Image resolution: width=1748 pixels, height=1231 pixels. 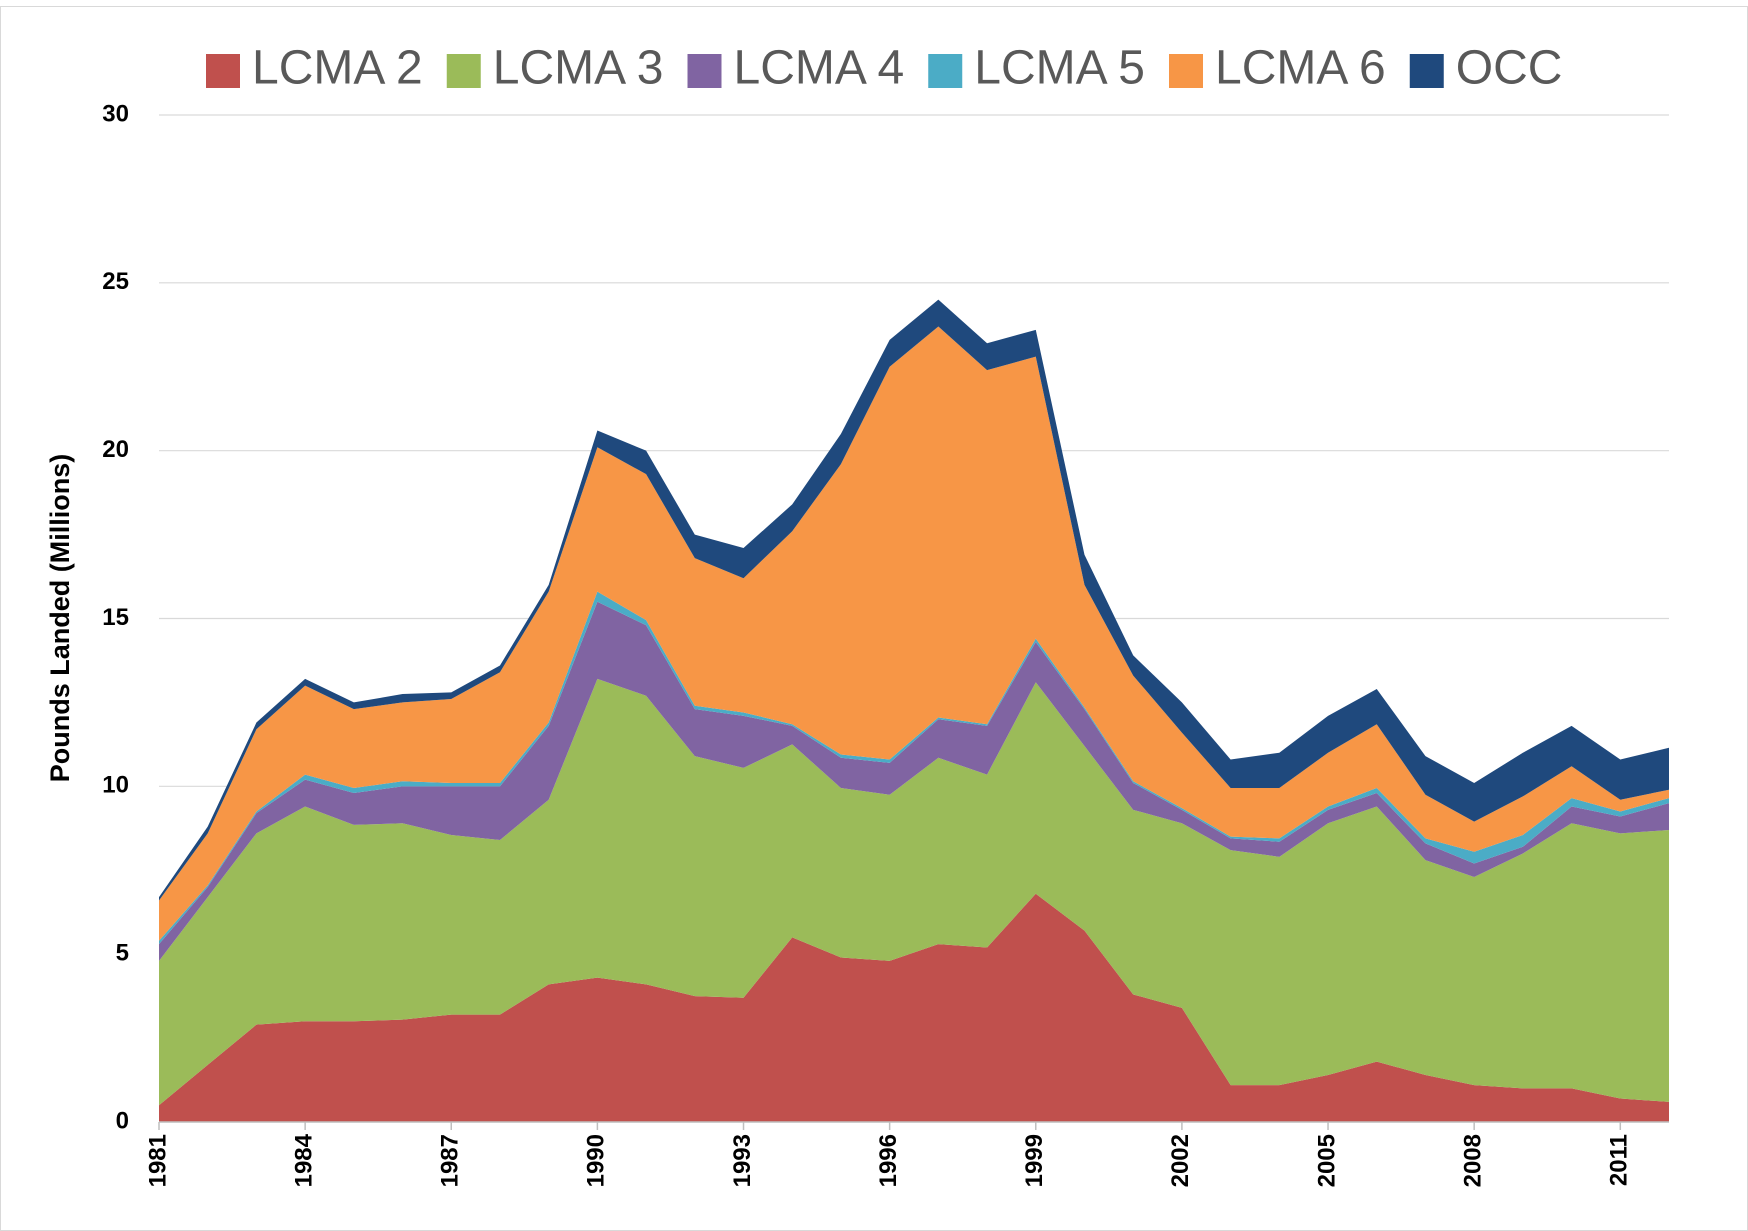 What do you see at coordinates (1326, 1160) in the screenshot?
I see `x-tick-label: 2005` at bounding box center [1326, 1160].